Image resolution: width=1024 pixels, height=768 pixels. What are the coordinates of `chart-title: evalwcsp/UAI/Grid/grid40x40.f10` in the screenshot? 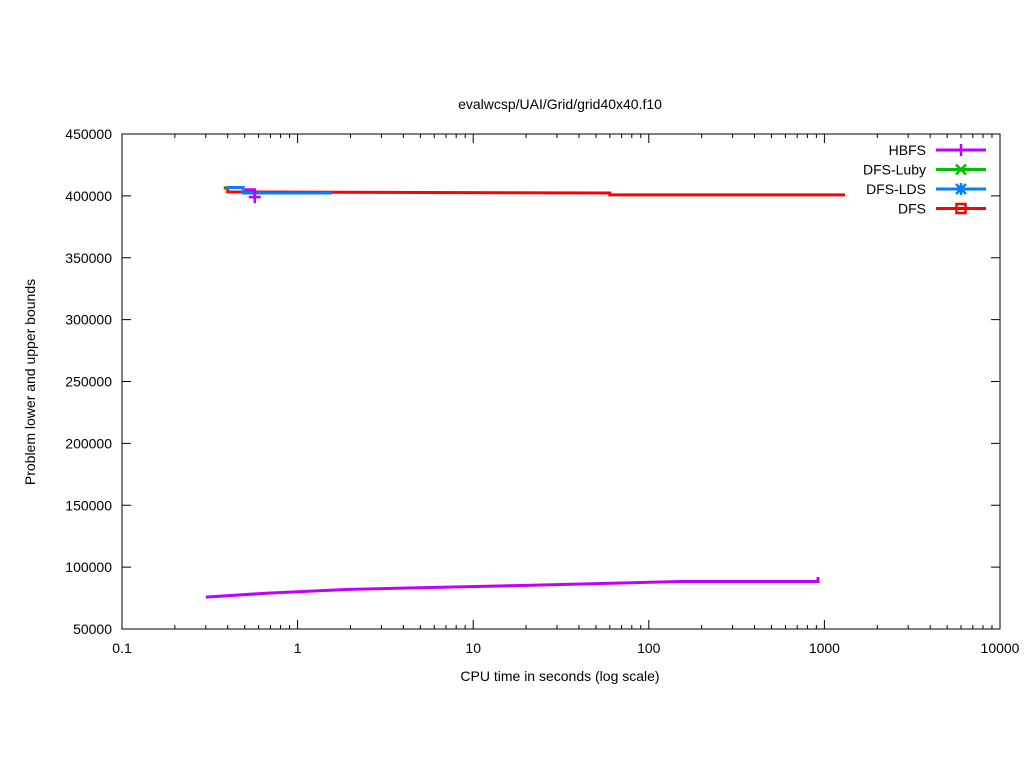 It's located at (560, 104).